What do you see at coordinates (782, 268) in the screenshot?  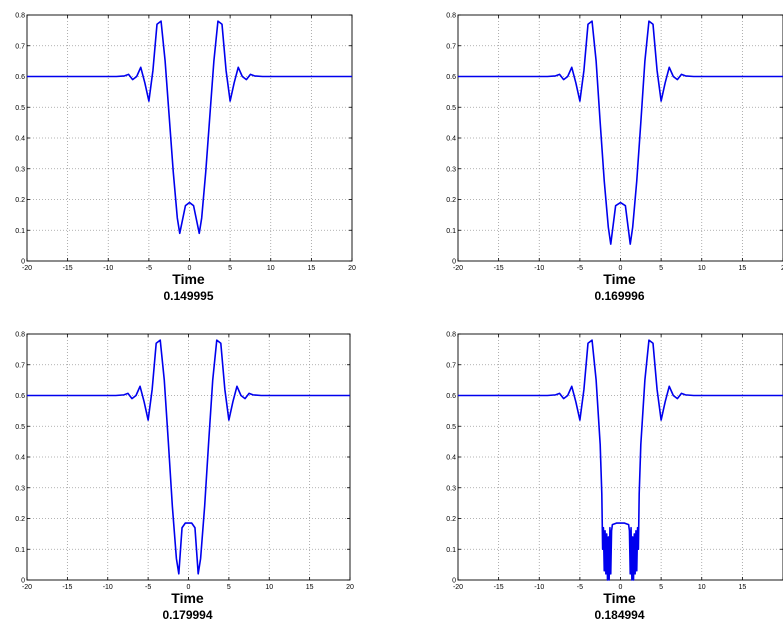 I see `x-tick-label: 2` at bounding box center [782, 268].